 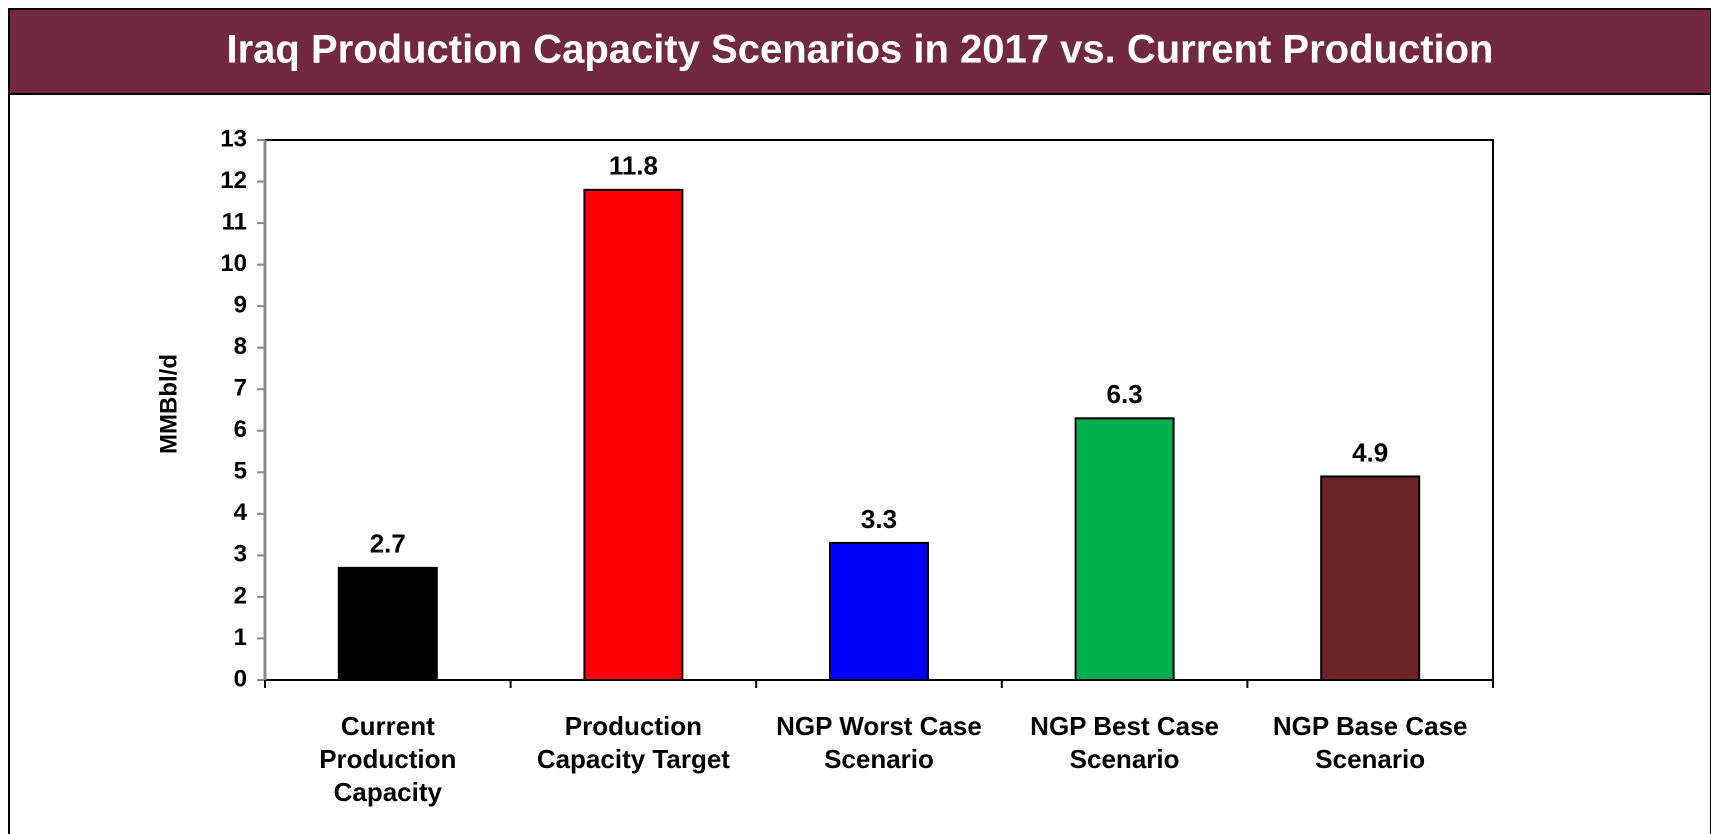 What do you see at coordinates (240, 471) in the screenshot?
I see `y-tick-label: 5` at bounding box center [240, 471].